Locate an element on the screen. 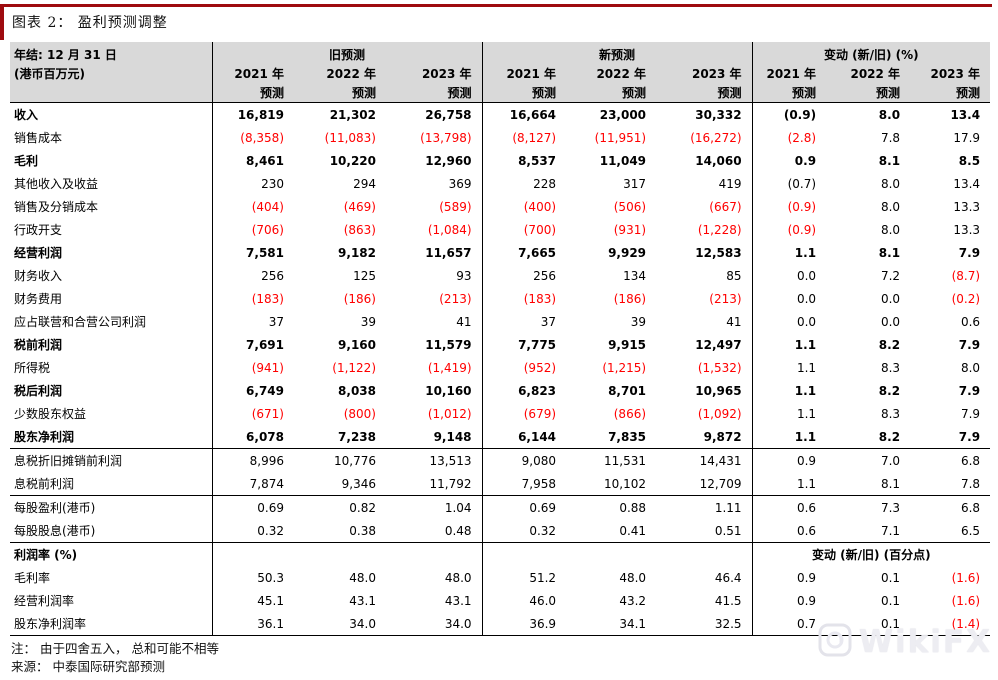 Image resolution: width=998 pixels, height=680 pixels. cell-old-year1: 8,038 is located at coordinates (357, 390).